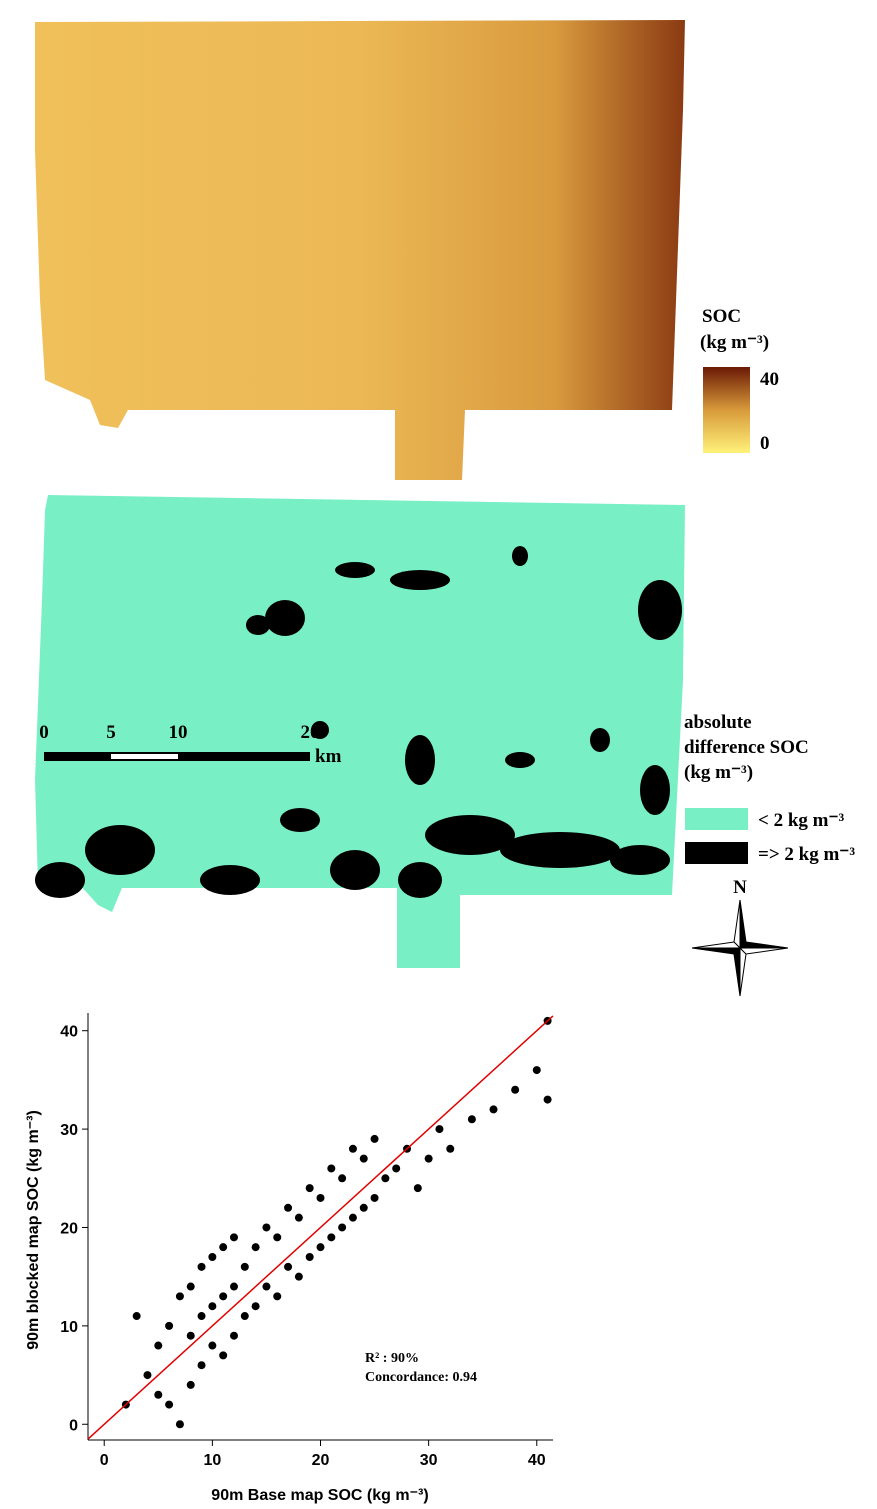 Image resolution: width=877 pixels, height=1509 pixels. What do you see at coordinates (178, 732) in the screenshot?
I see `scale-label: 10` at bounding box center [178, 732].